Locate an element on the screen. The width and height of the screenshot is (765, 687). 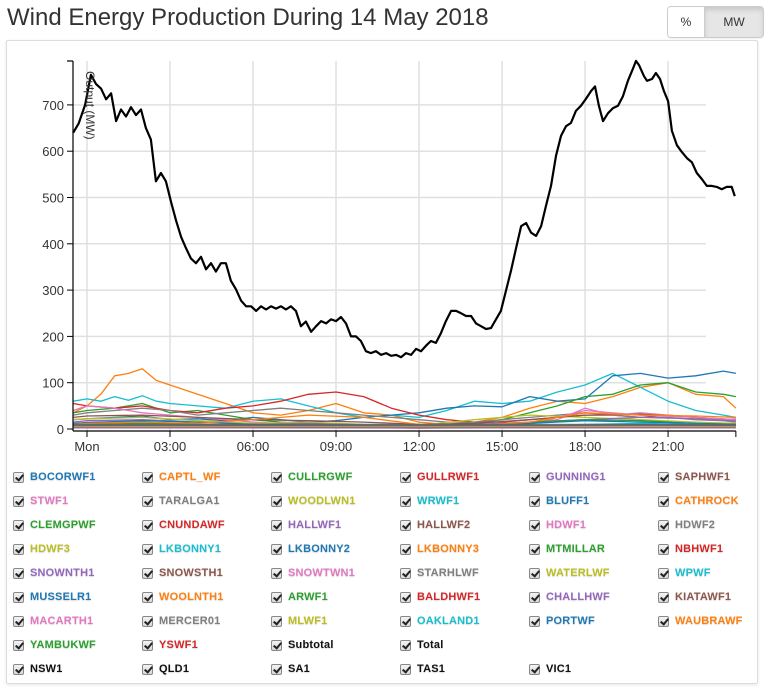
legend-item-cnundawf: CNUNDAWF is located at coordinates (183, 525).